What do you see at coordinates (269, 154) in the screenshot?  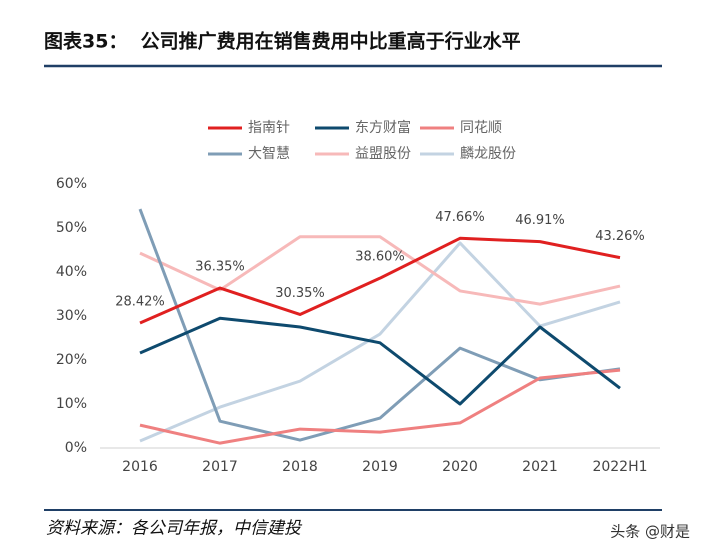 I see `legend-label: 大智慧` at bounding box center [269, 154].